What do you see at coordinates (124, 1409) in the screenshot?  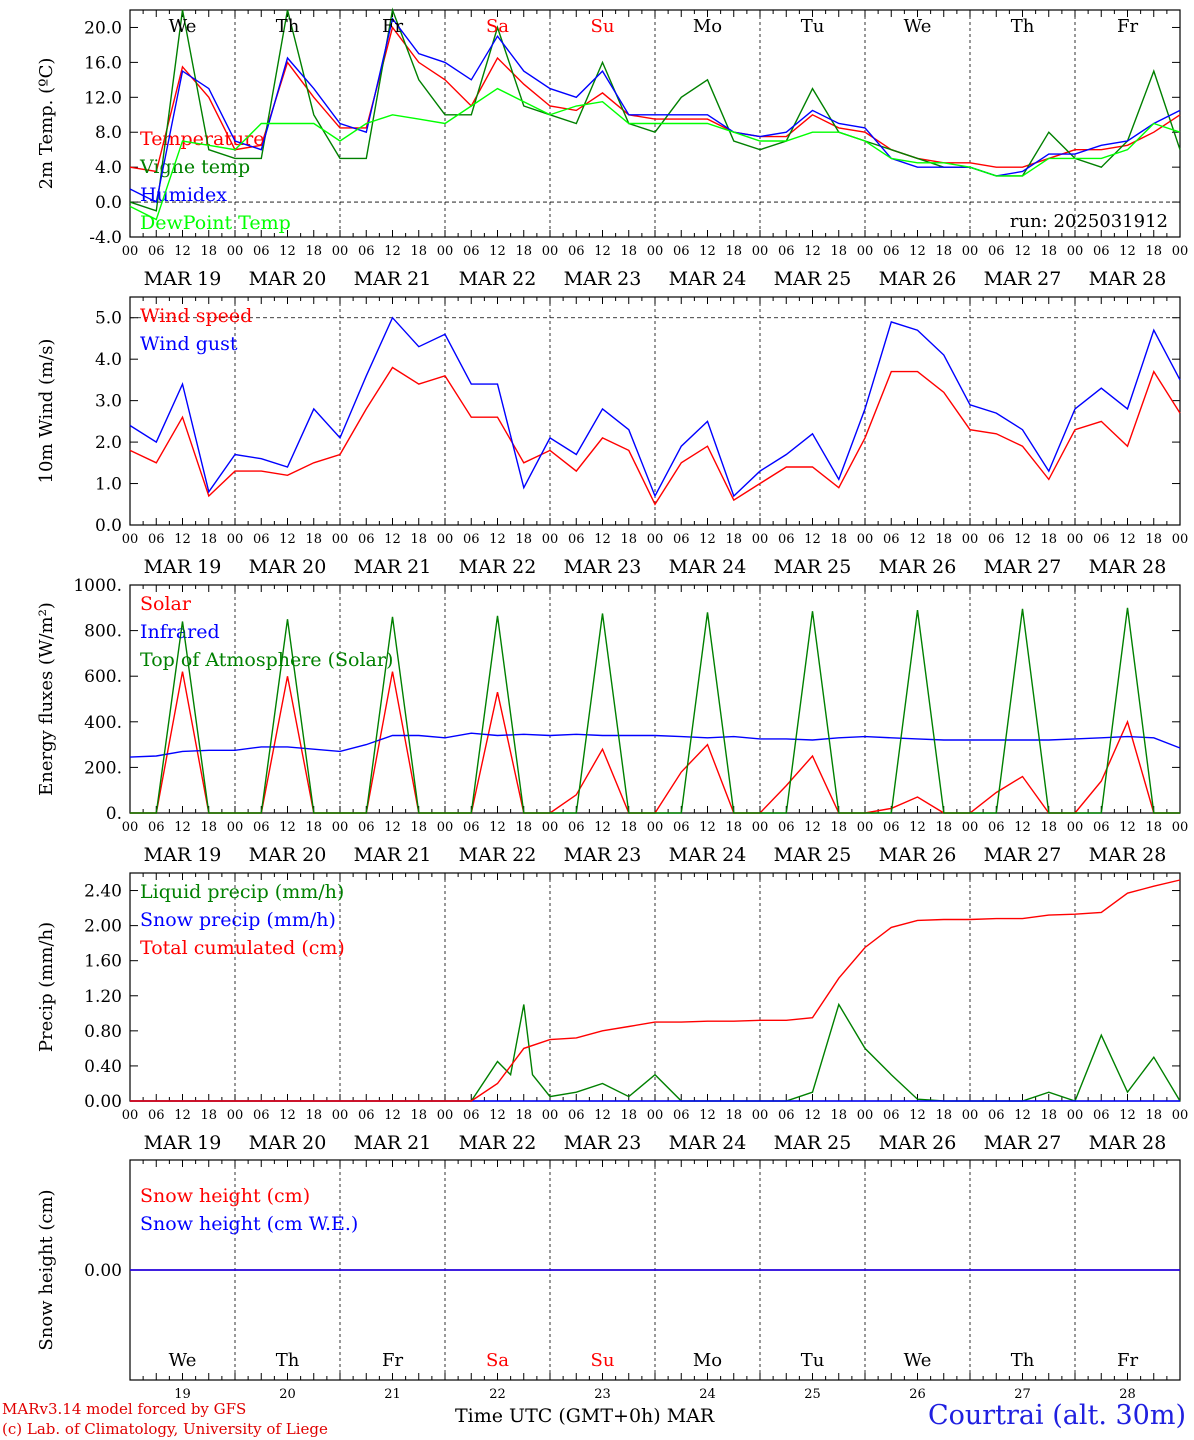 I see `credit-line-1: MARv3.14 model forced by GFS` at bounding box center [124, 1409].